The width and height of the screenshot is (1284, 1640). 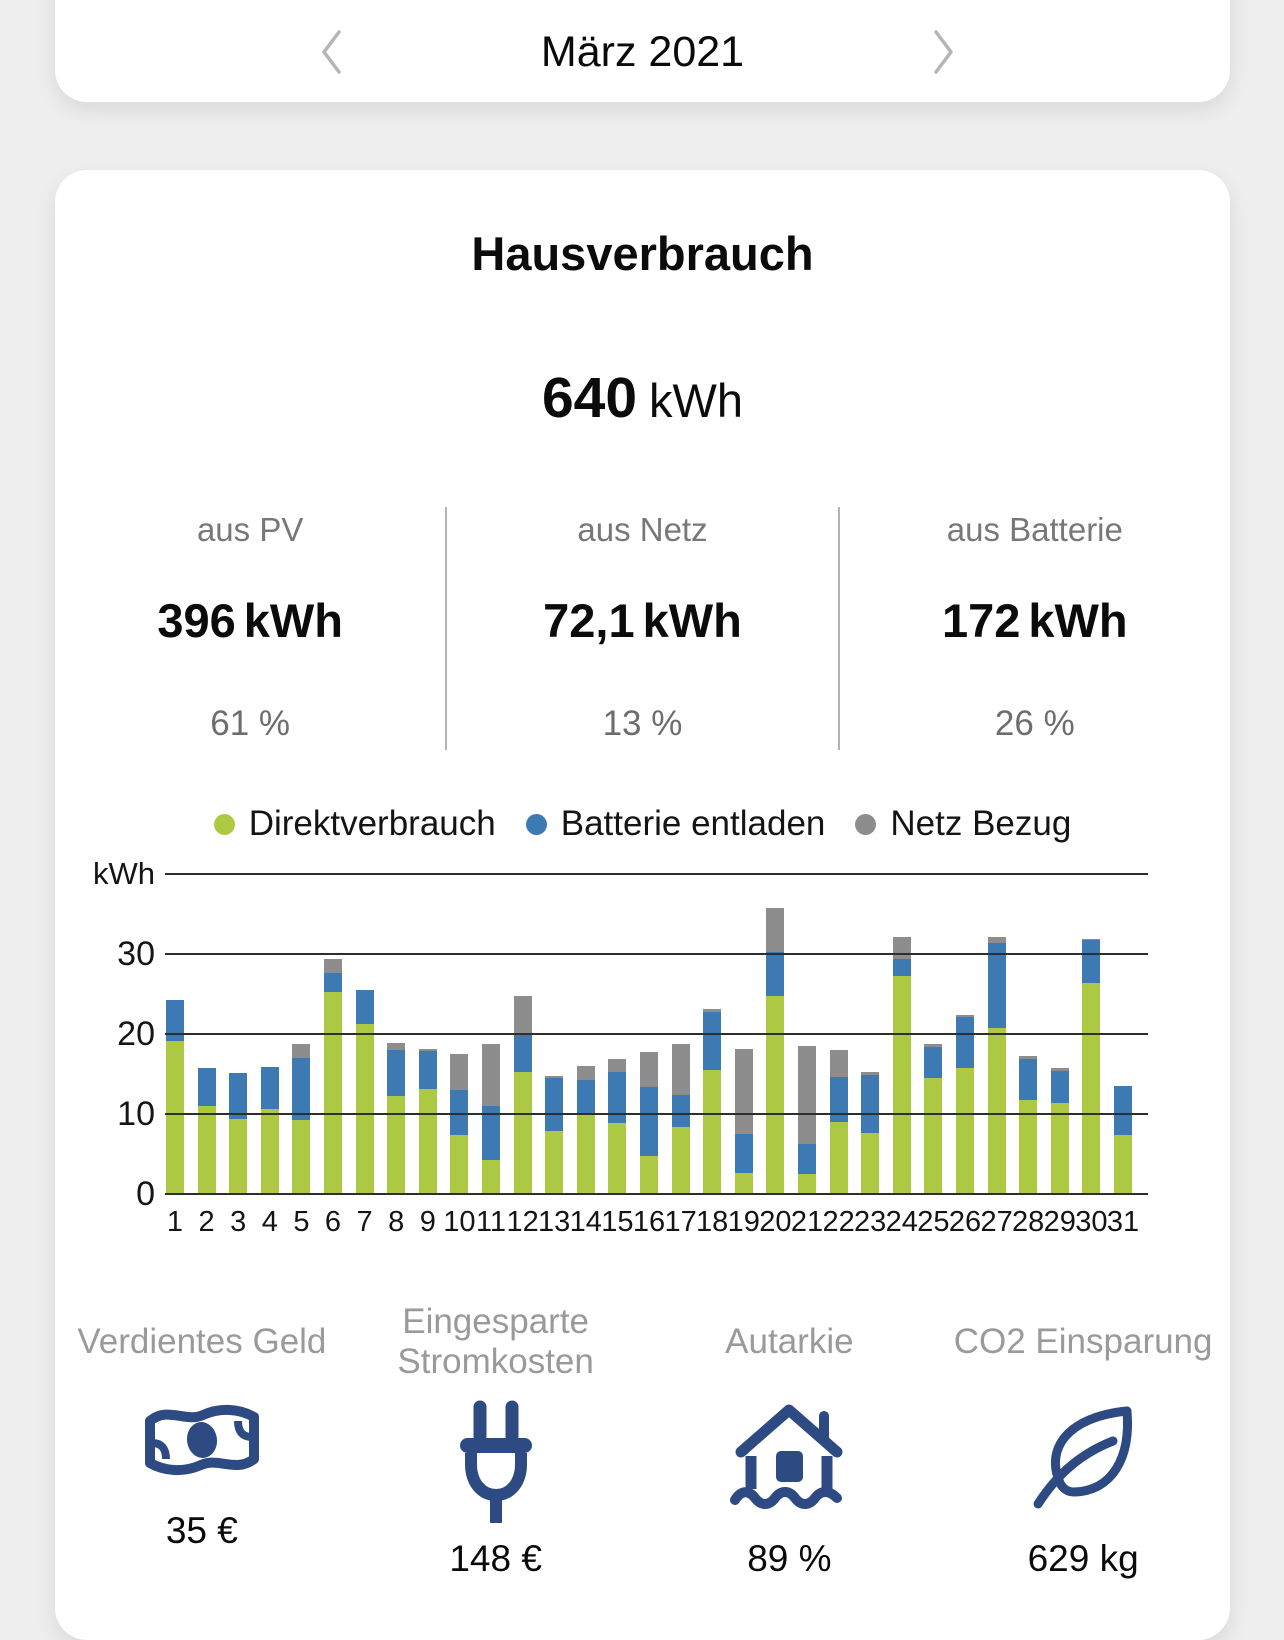 What do you see at coordinates (206, 1222) in the screenshot?
I see `x-tick-label: 2` at bounding box center [206, 1222].